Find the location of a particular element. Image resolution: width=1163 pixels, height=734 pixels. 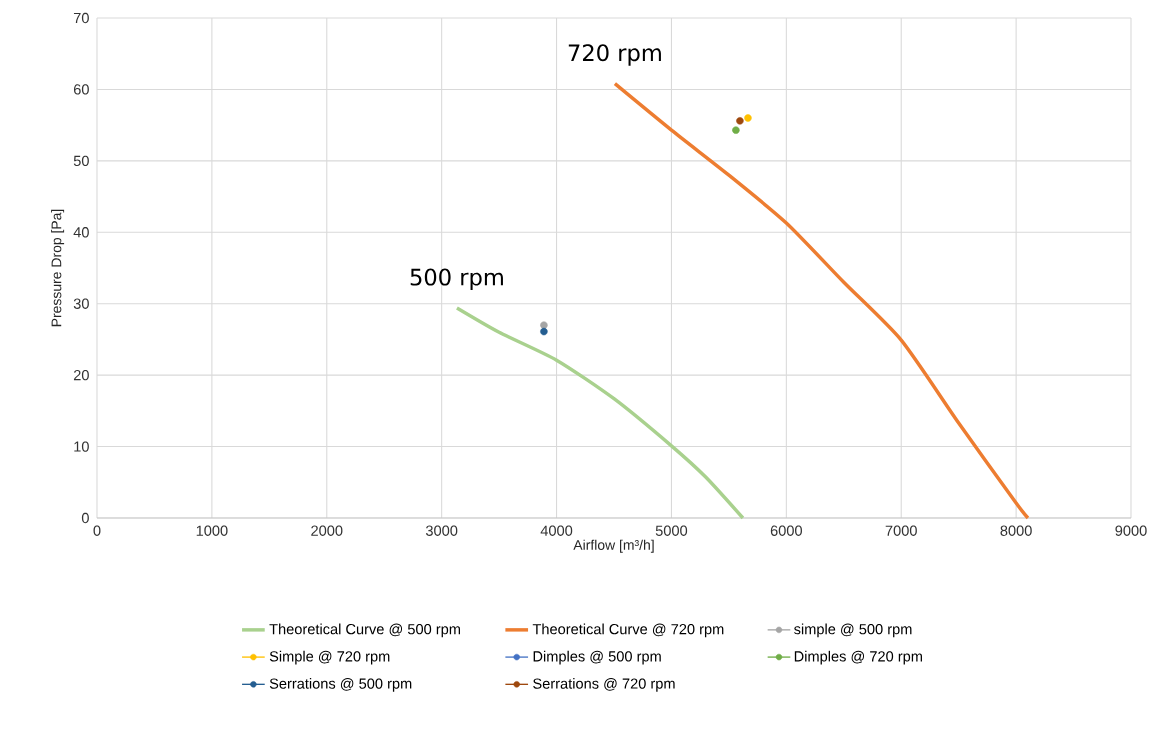

y-tick-label: 0 is located at coordinates (85, 518).